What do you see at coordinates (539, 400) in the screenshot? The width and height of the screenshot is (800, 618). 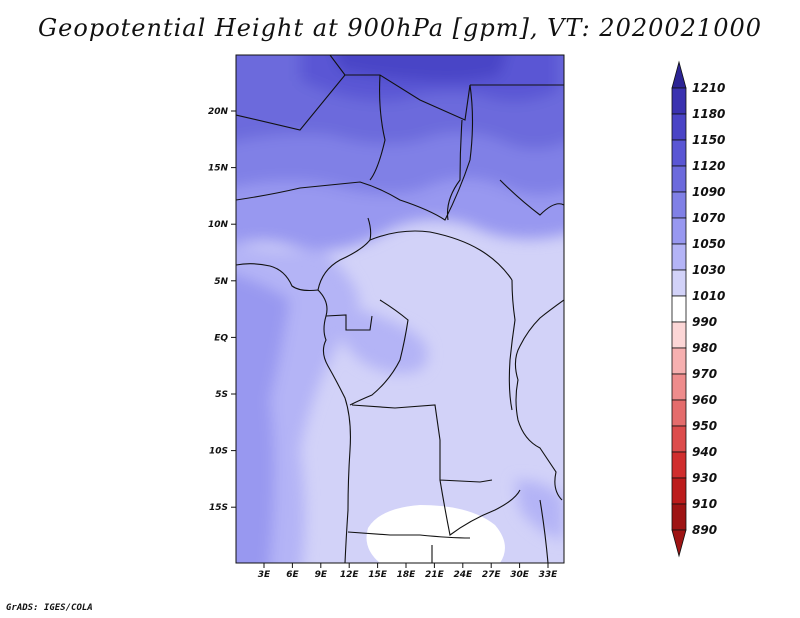 I see `coastline-east` at bounding box center [539, 400].